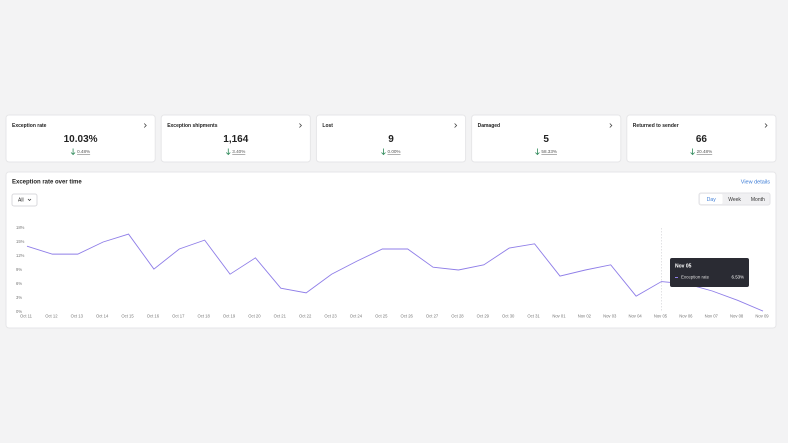 Image resolution: width=788 pixels, height=443 pixels. What do you see at coordinates (77, 316) in the screenshot?
I see `x-tick-label: Oct 13` at bounding box center [77, 316].